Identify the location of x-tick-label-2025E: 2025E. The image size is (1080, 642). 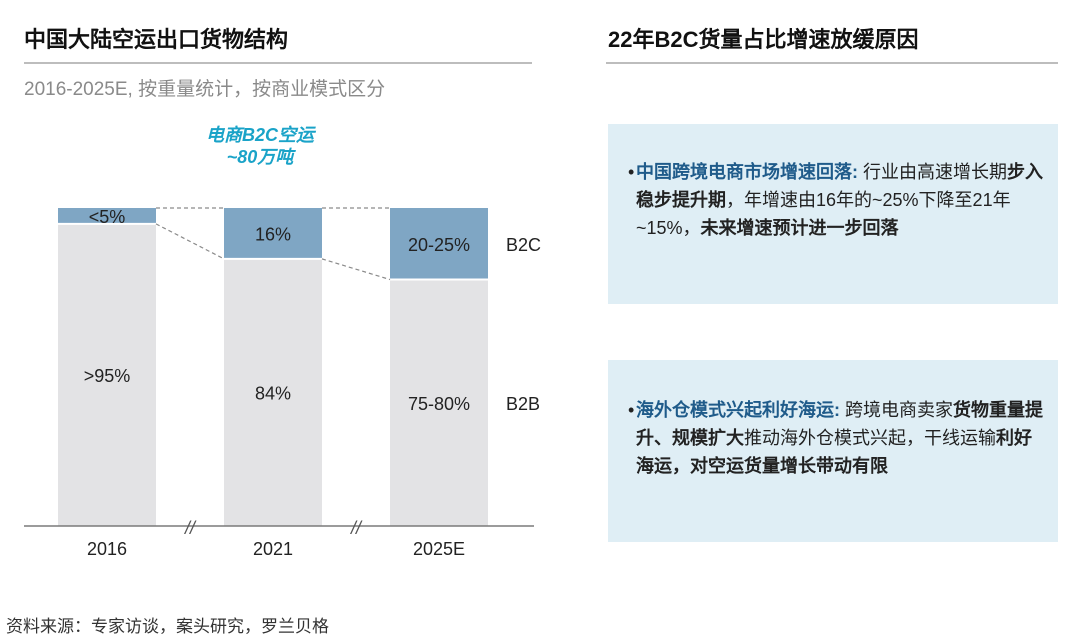
(439, 549).